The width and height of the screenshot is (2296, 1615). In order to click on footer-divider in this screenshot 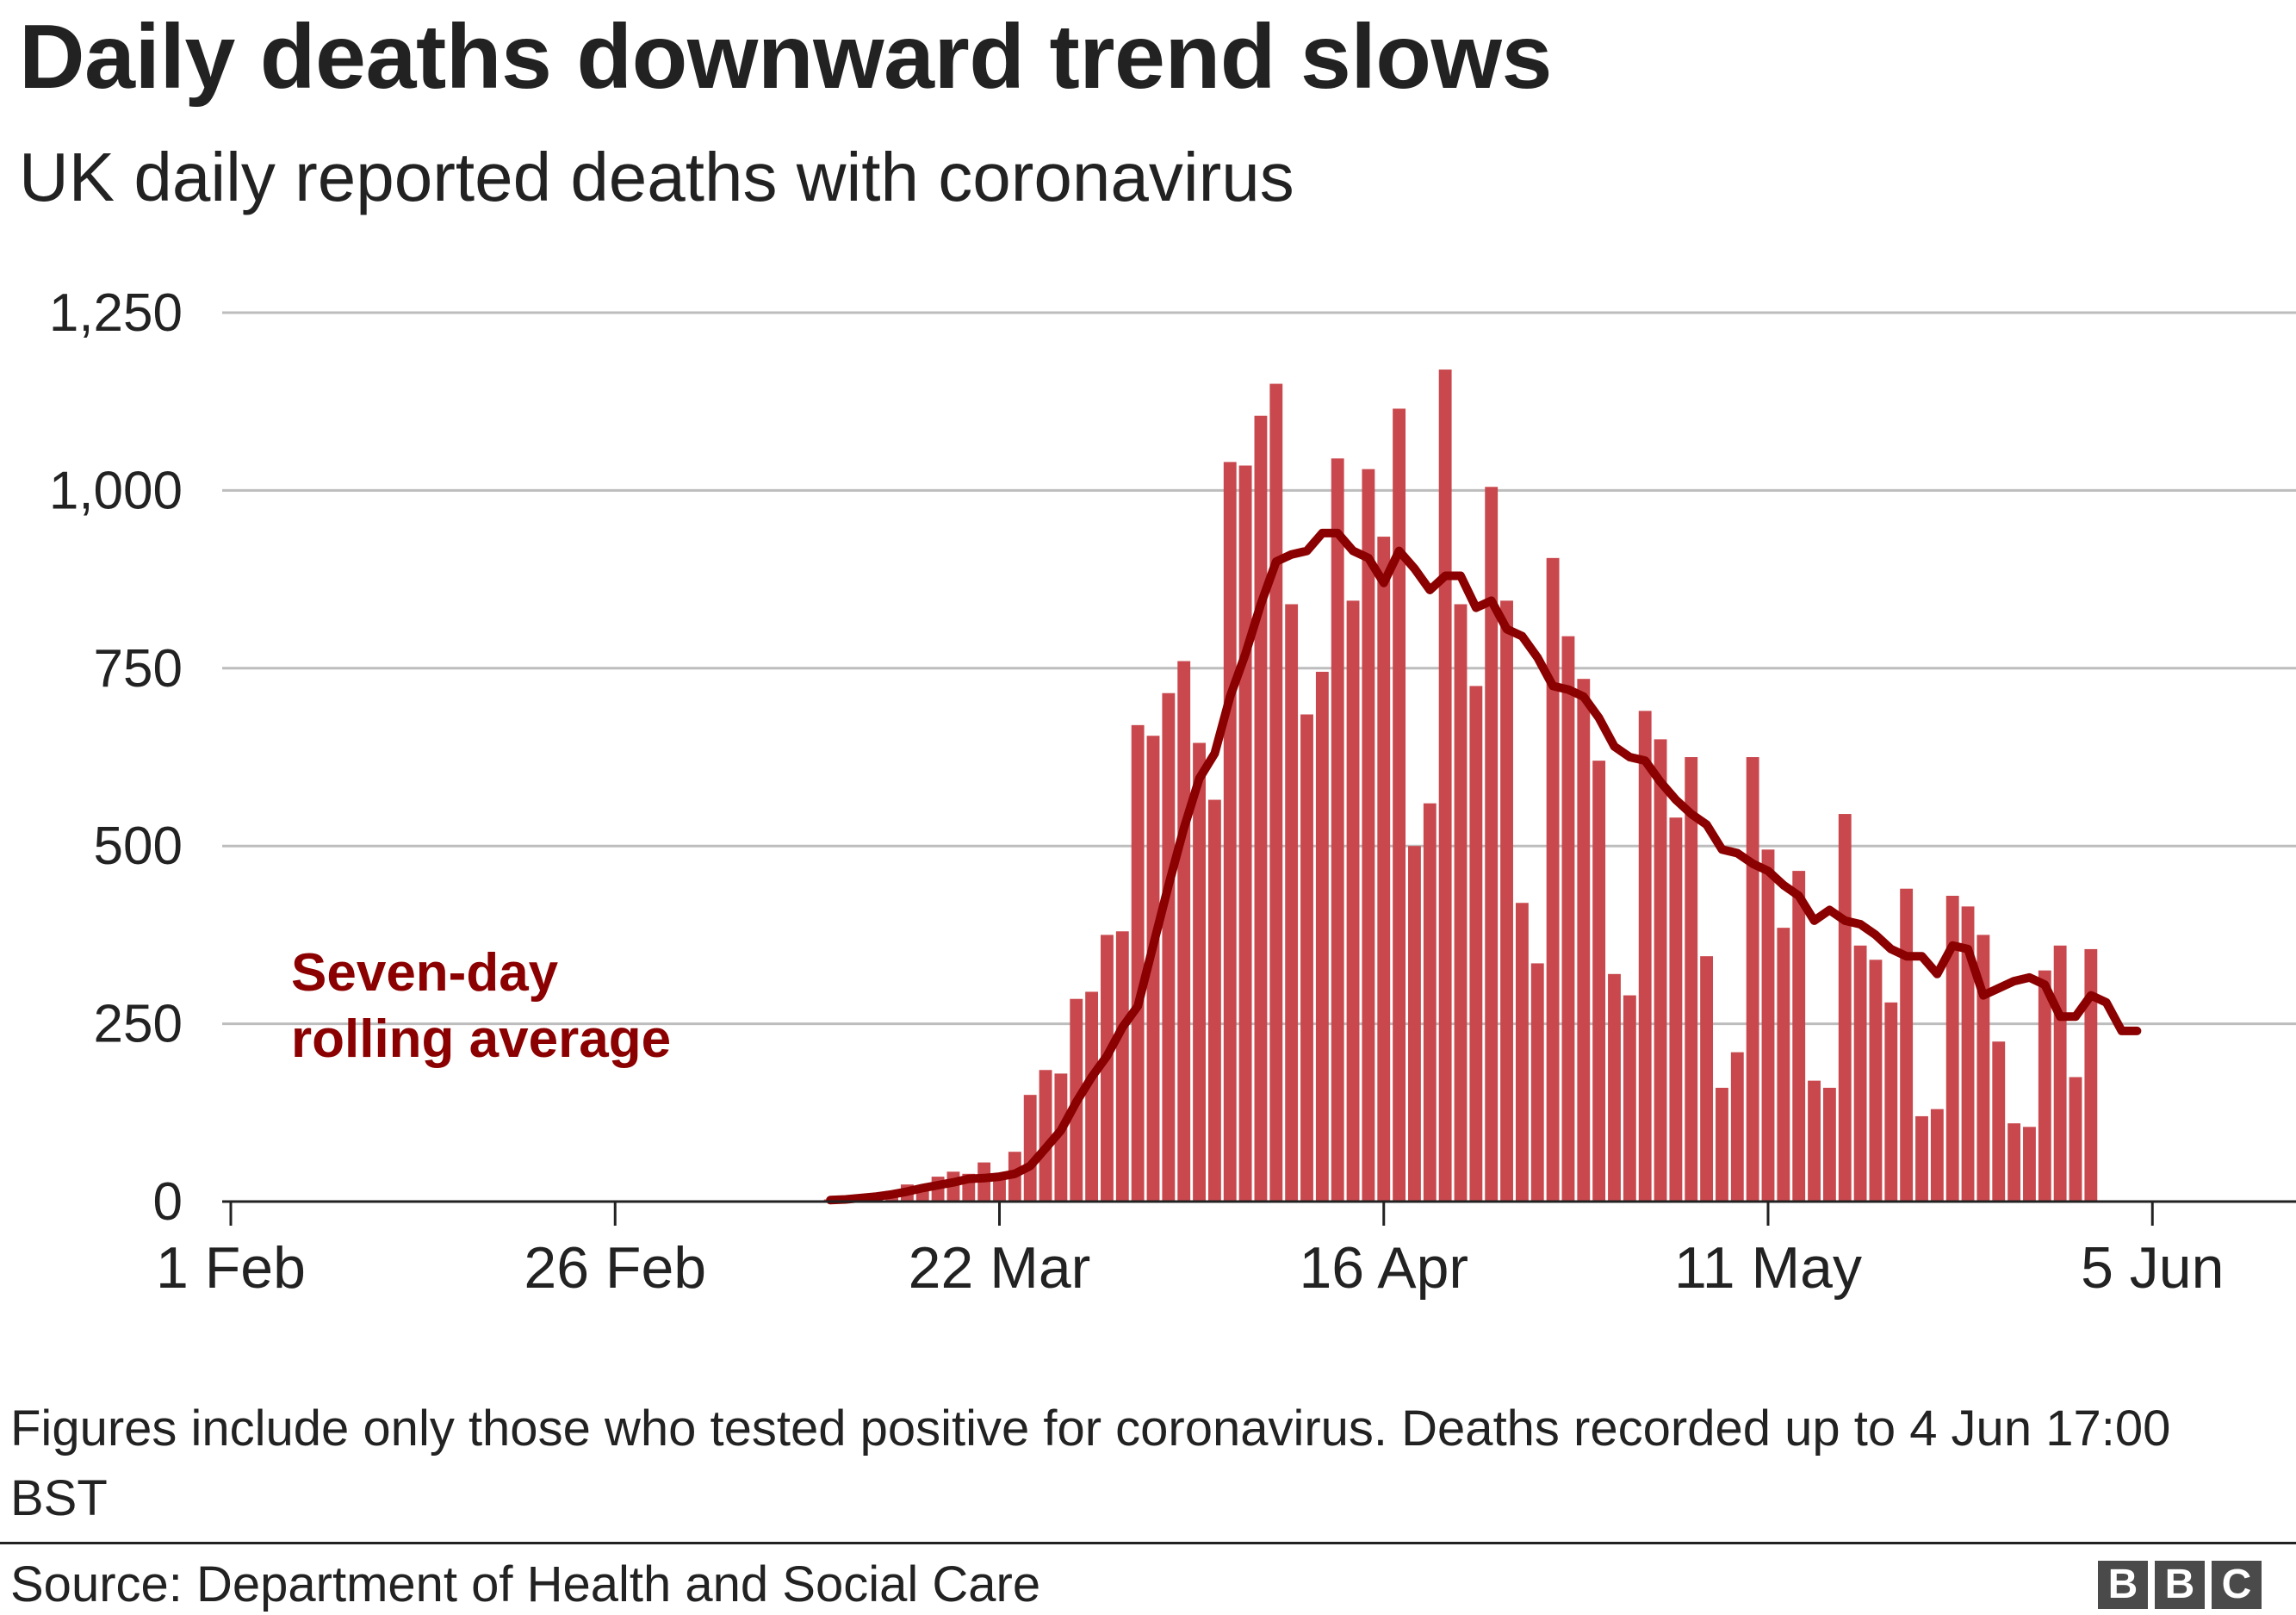, I will do `click(1148, 1543)`.